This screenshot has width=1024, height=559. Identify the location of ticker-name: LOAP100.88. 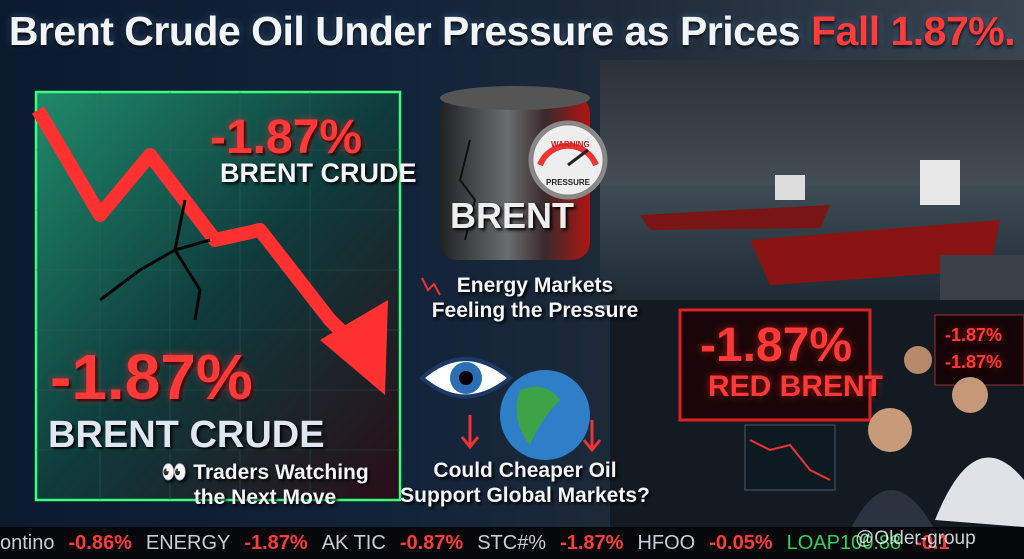
(844, 542).